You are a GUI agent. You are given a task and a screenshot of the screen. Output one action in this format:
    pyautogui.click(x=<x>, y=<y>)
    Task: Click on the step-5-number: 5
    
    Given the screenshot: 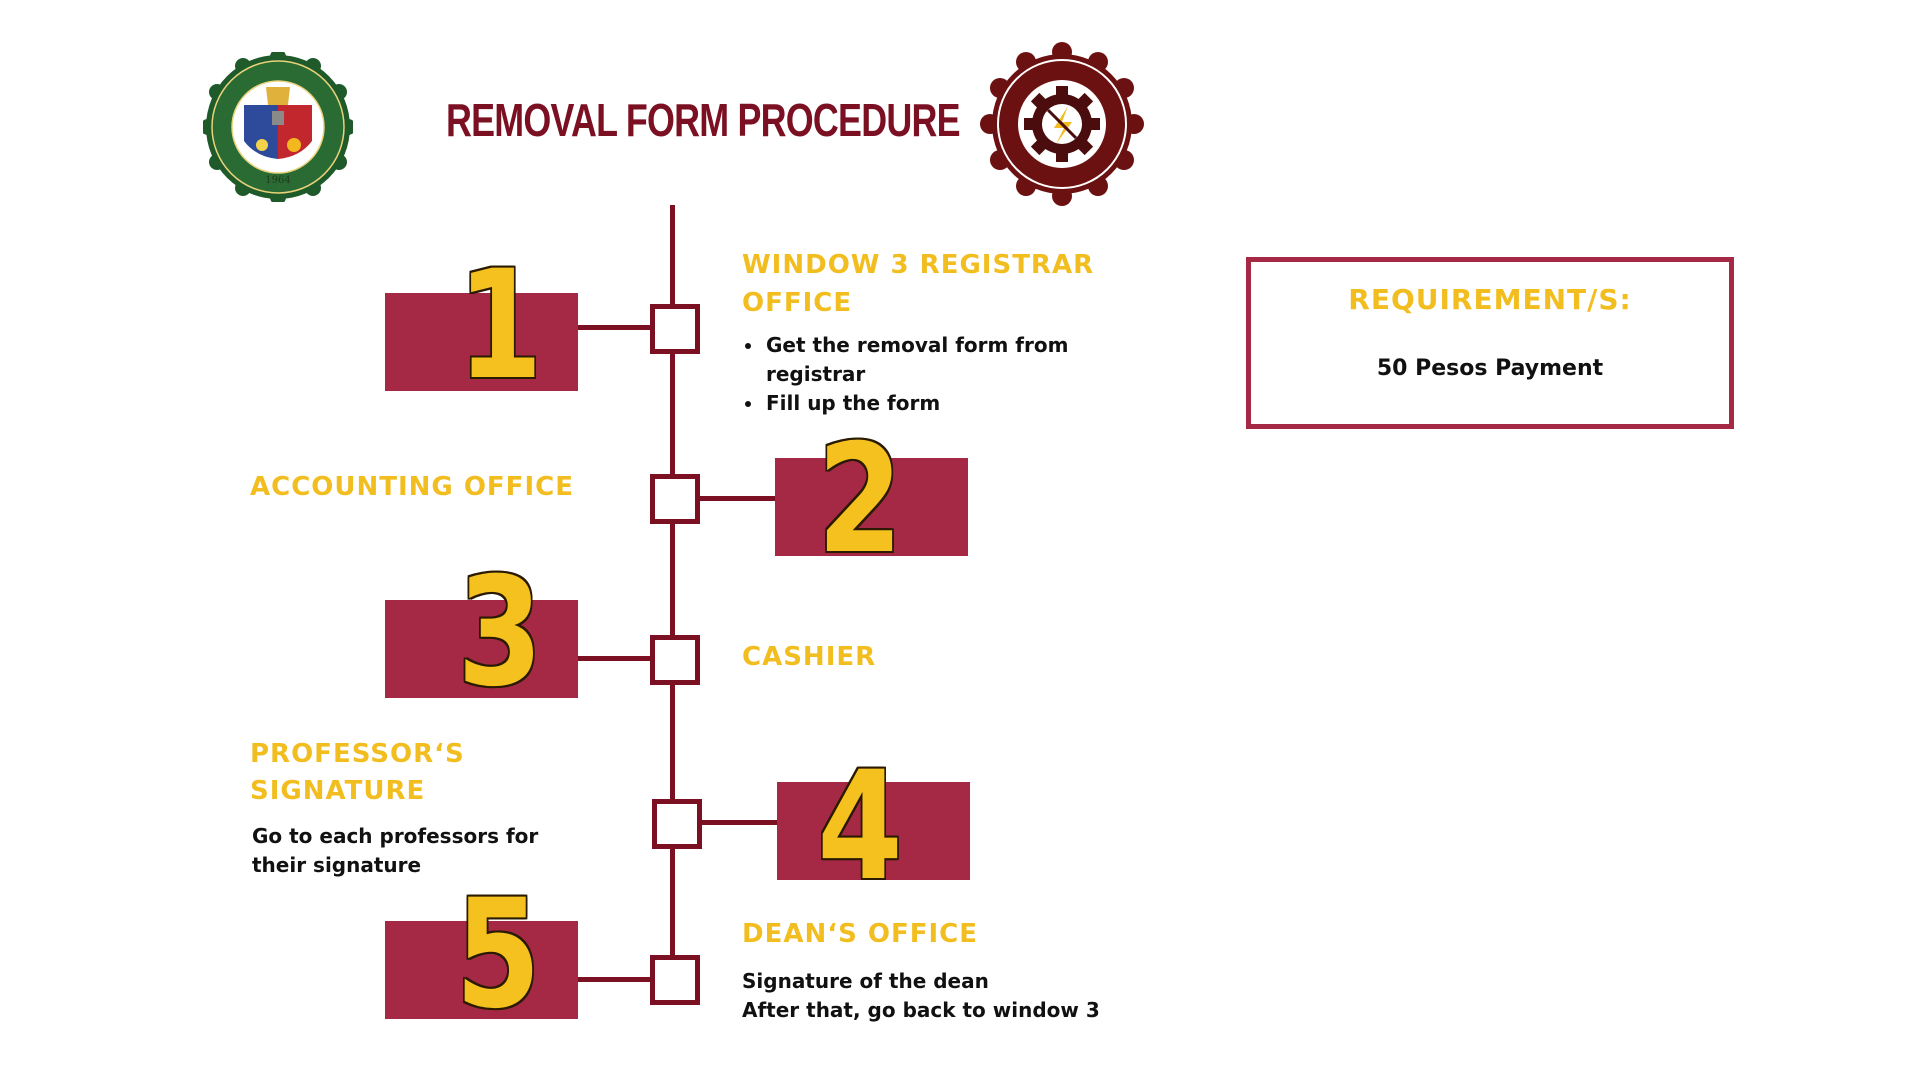 What is the action you would take?
    pyautogui.click(x=498, y=955)
    